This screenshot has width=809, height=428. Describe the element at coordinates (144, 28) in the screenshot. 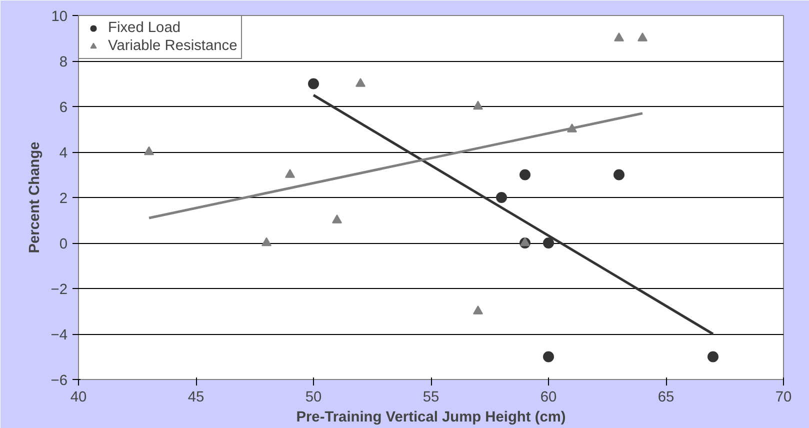

I see `legend-label: Fixed Load` at that location.